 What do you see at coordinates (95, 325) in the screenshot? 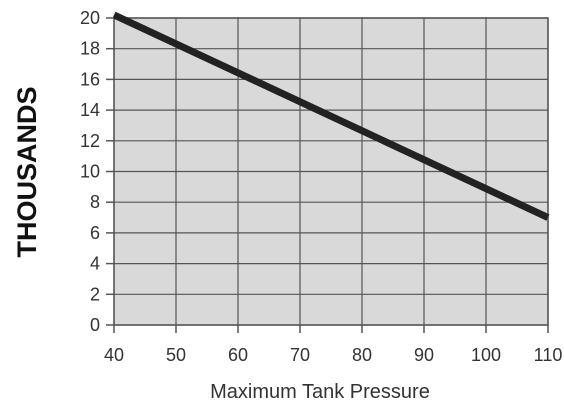
I see `y-tick-label-0: 0` at bounding box center [95, 325].